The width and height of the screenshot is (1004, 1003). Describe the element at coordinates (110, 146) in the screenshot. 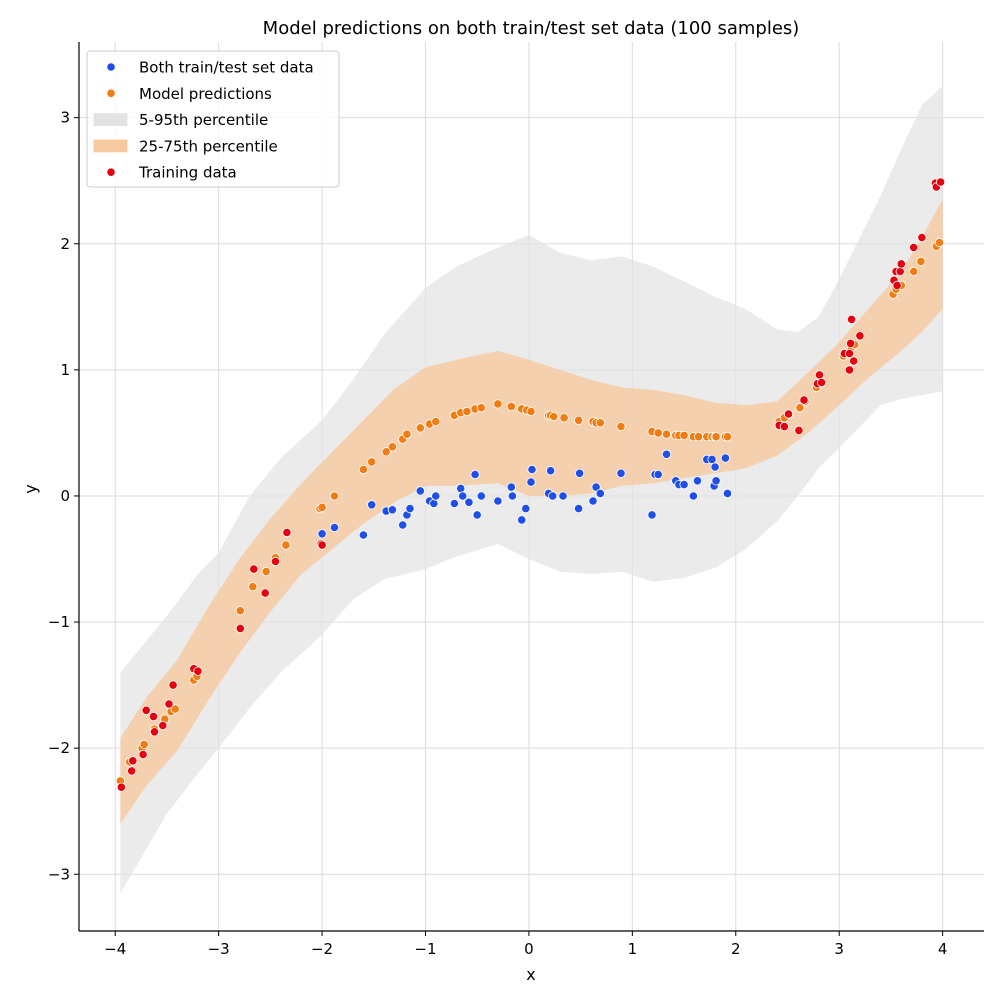

I see `legend-swatch-25-75th-percentile` at that location.